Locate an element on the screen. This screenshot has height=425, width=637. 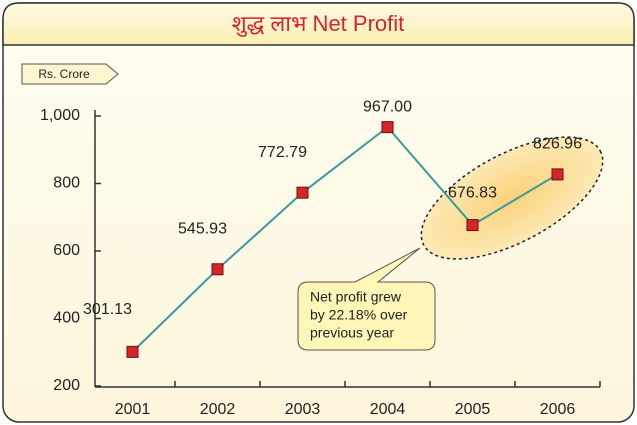
x-tick-label: 2006 is located at coordinates (558, 409).